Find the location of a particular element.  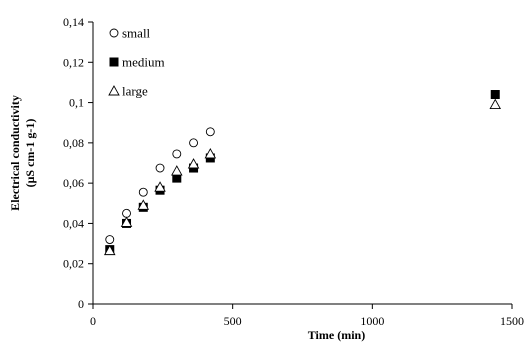

y-tick-label: 0,12 is located at coordinates (73, 62).